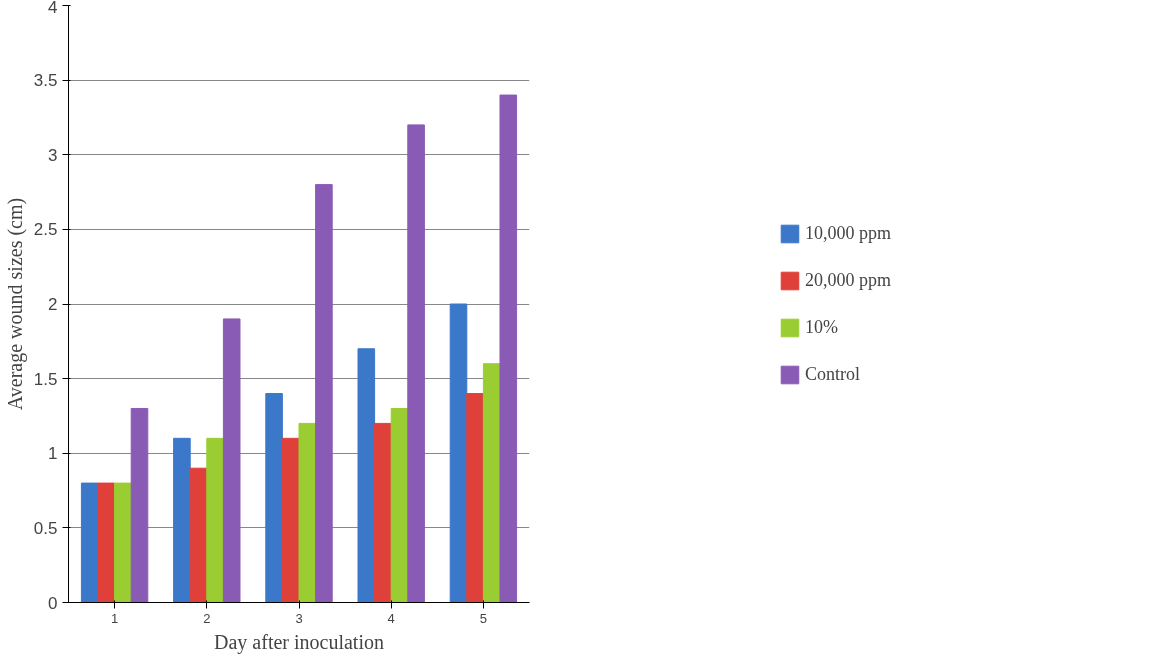  What do you see at coordinates (53, 603) in the screenshot?
I see `y-tick-label: 0` at bounding box center [53, 603].